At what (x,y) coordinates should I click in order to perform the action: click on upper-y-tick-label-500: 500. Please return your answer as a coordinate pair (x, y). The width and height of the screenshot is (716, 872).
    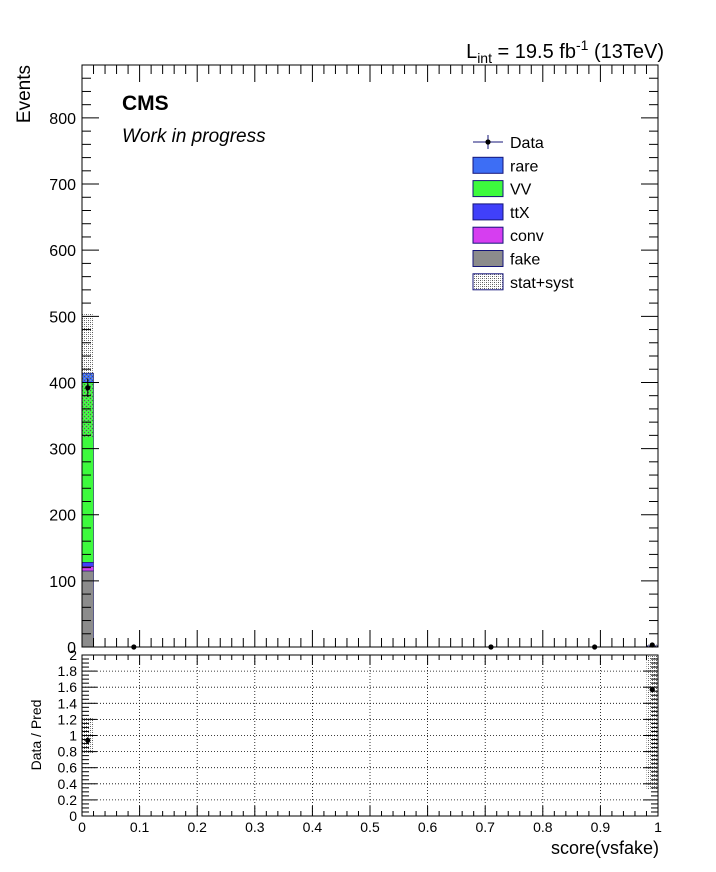
    Looking at the image, I should click on (62, 317).